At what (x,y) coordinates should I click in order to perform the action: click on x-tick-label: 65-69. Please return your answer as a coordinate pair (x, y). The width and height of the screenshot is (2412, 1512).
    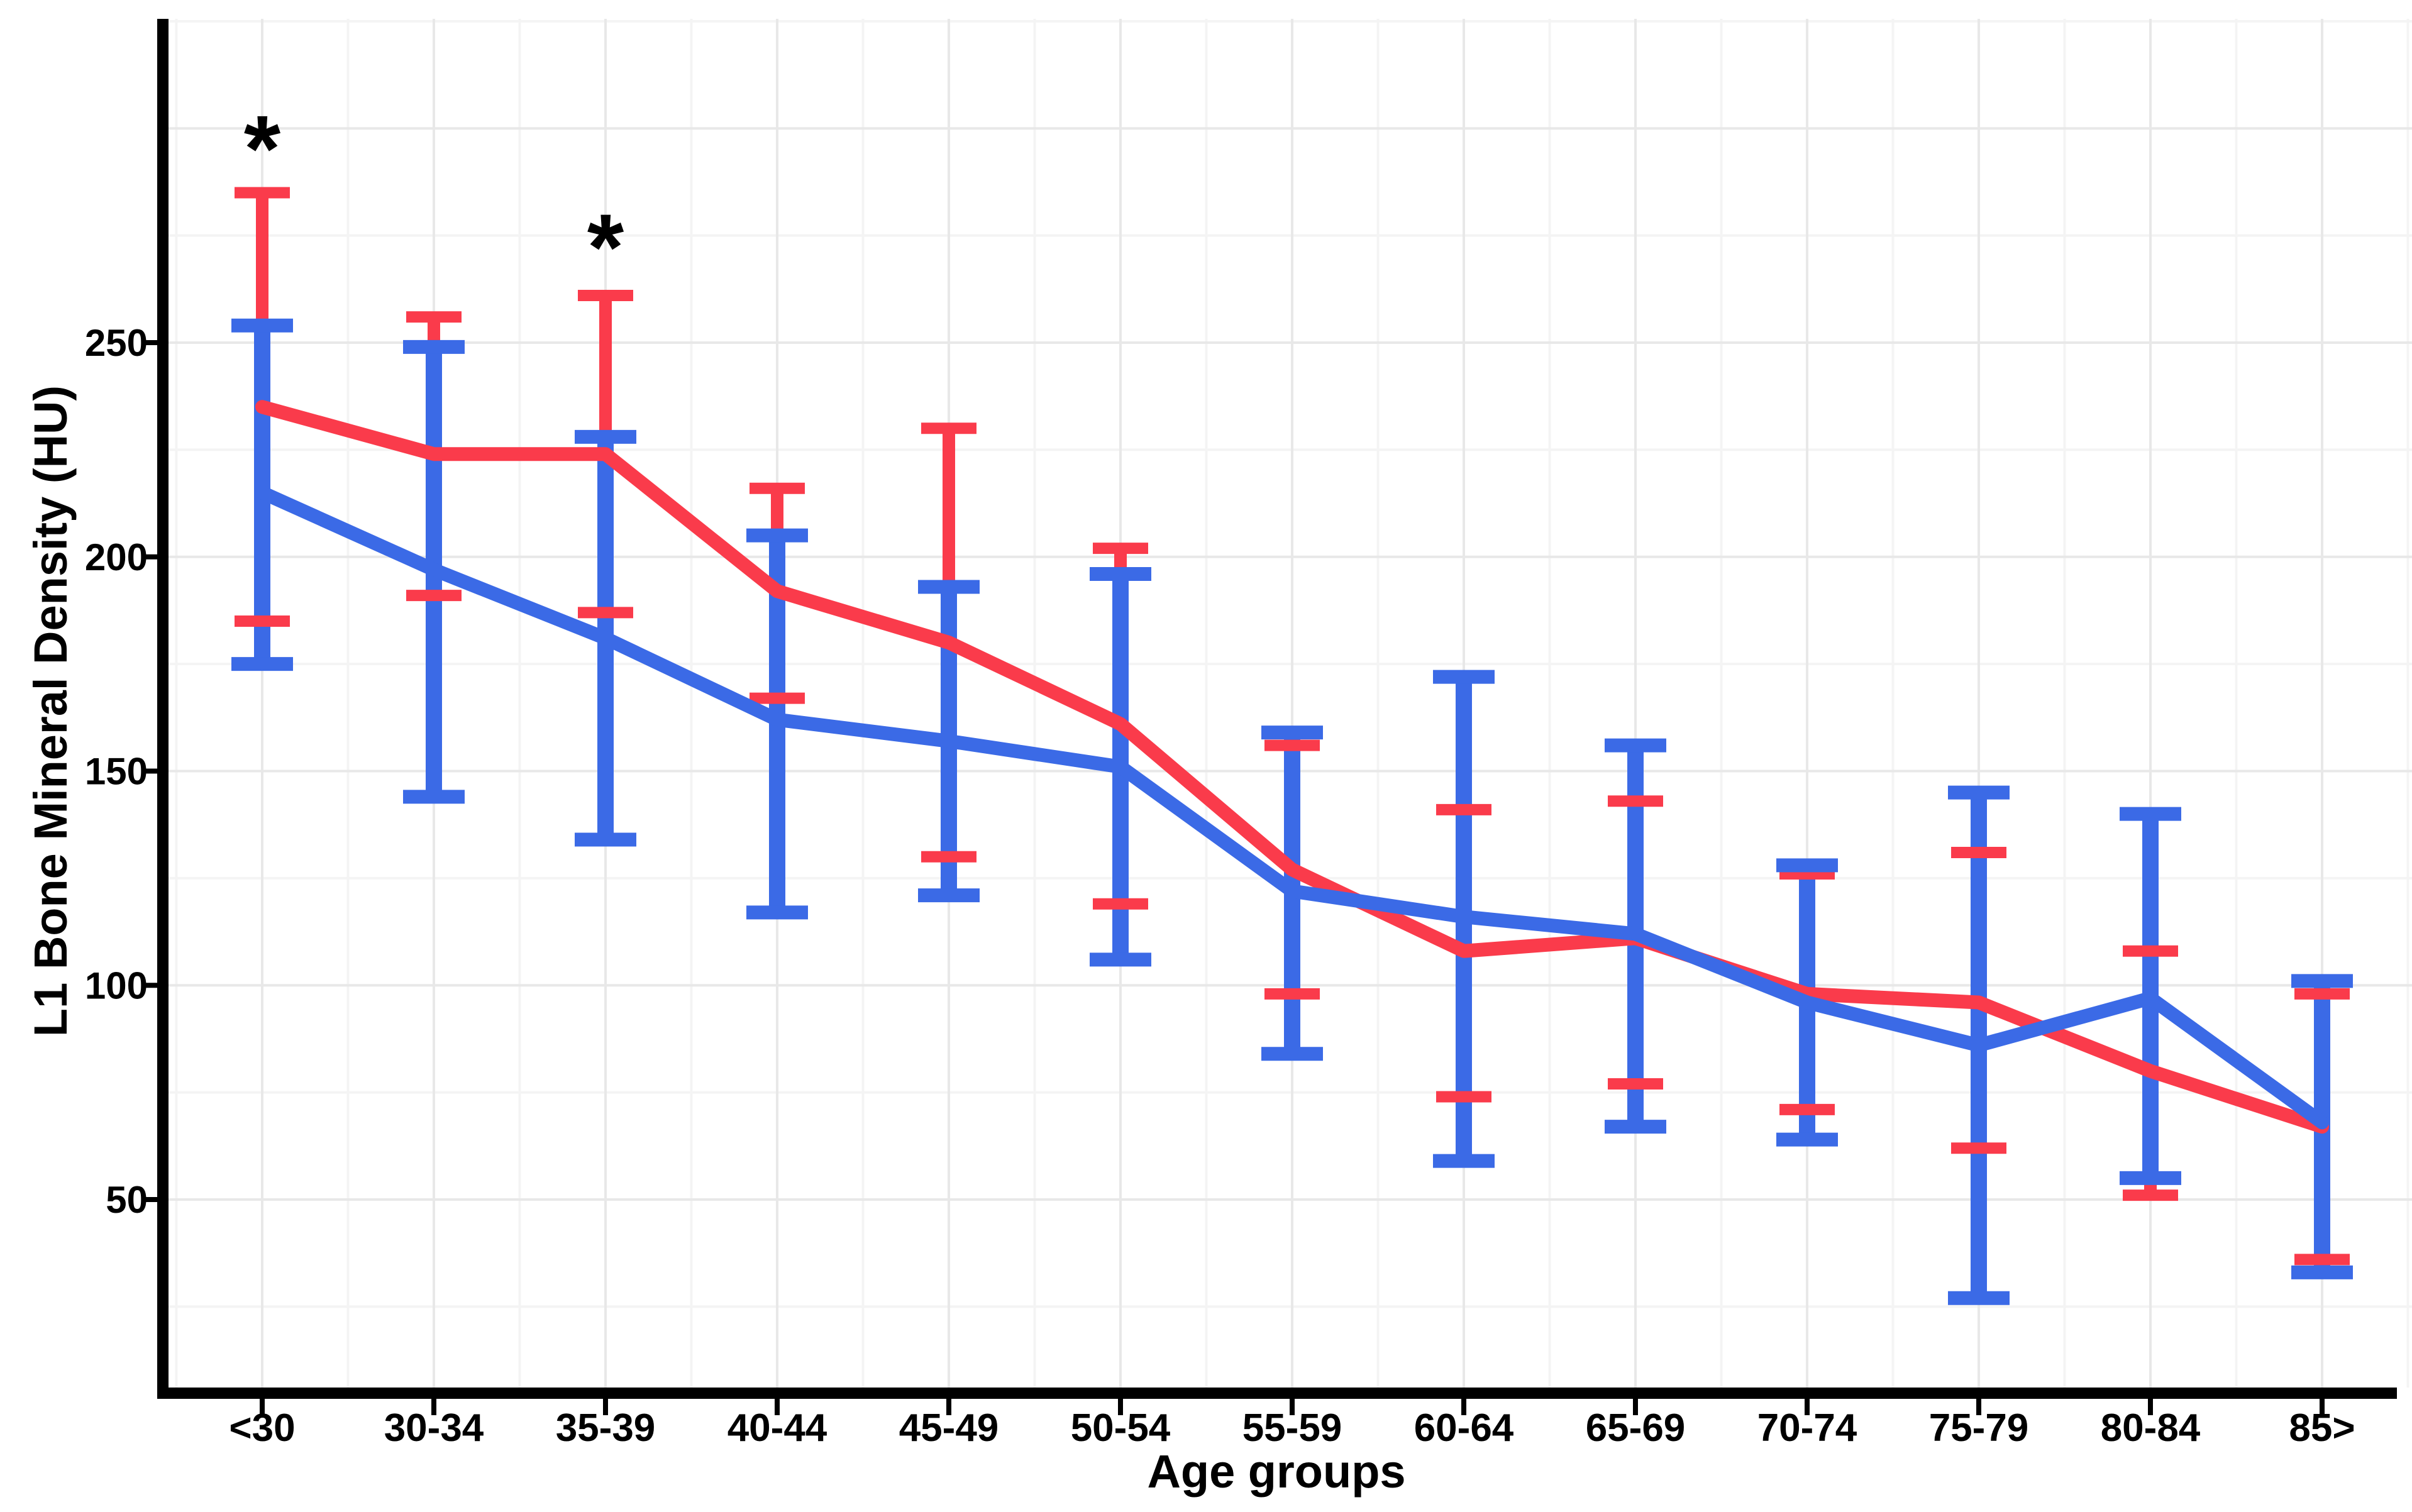
    Looking at the image, I should click on (1636, 1428).